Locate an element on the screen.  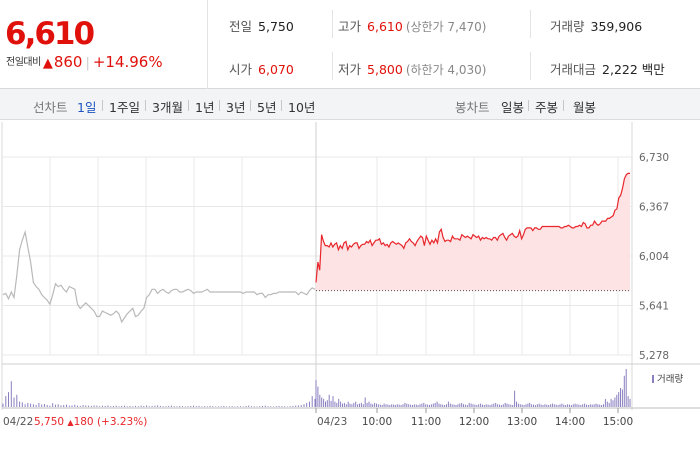
stat-value: 6,070 is located at coordinates (276, 69).